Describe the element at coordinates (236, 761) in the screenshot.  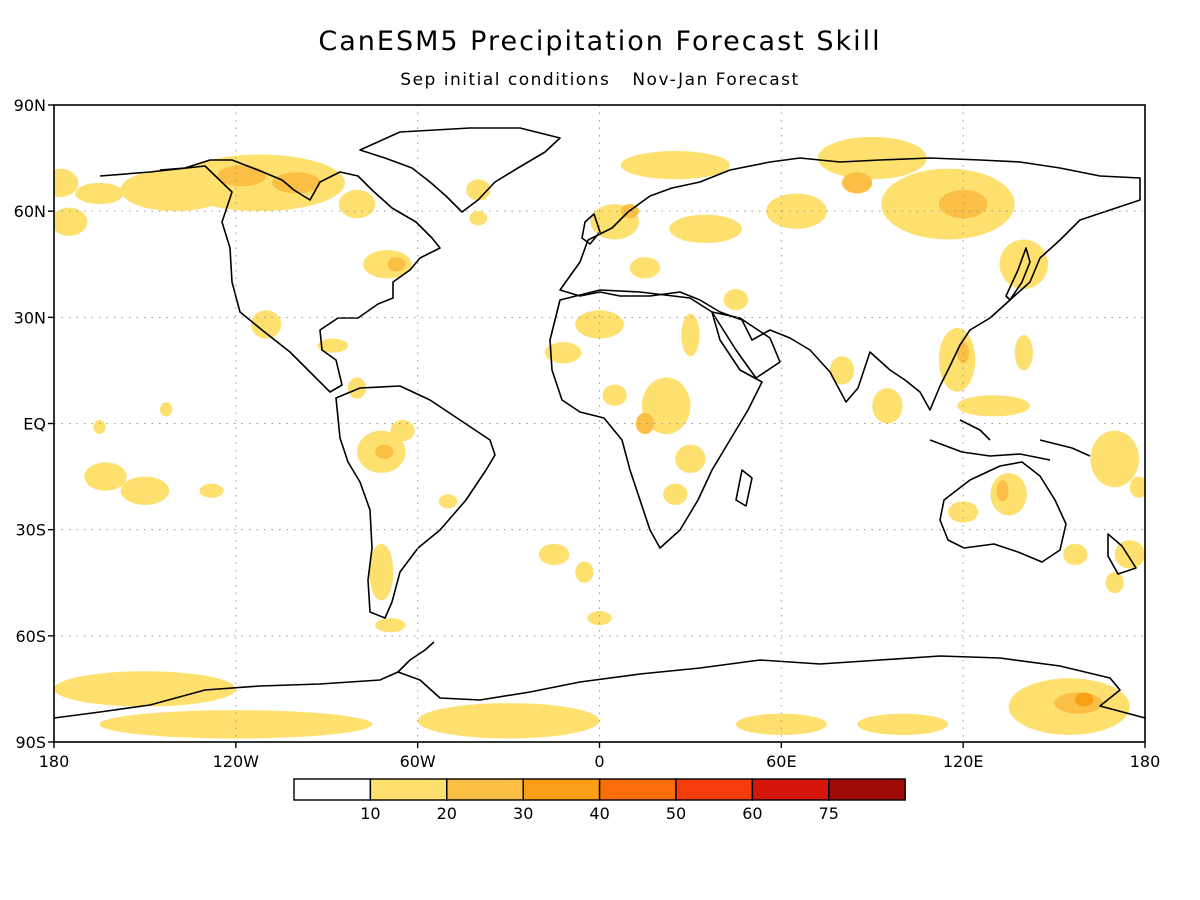
I see `lon-label: 120W` at that location.